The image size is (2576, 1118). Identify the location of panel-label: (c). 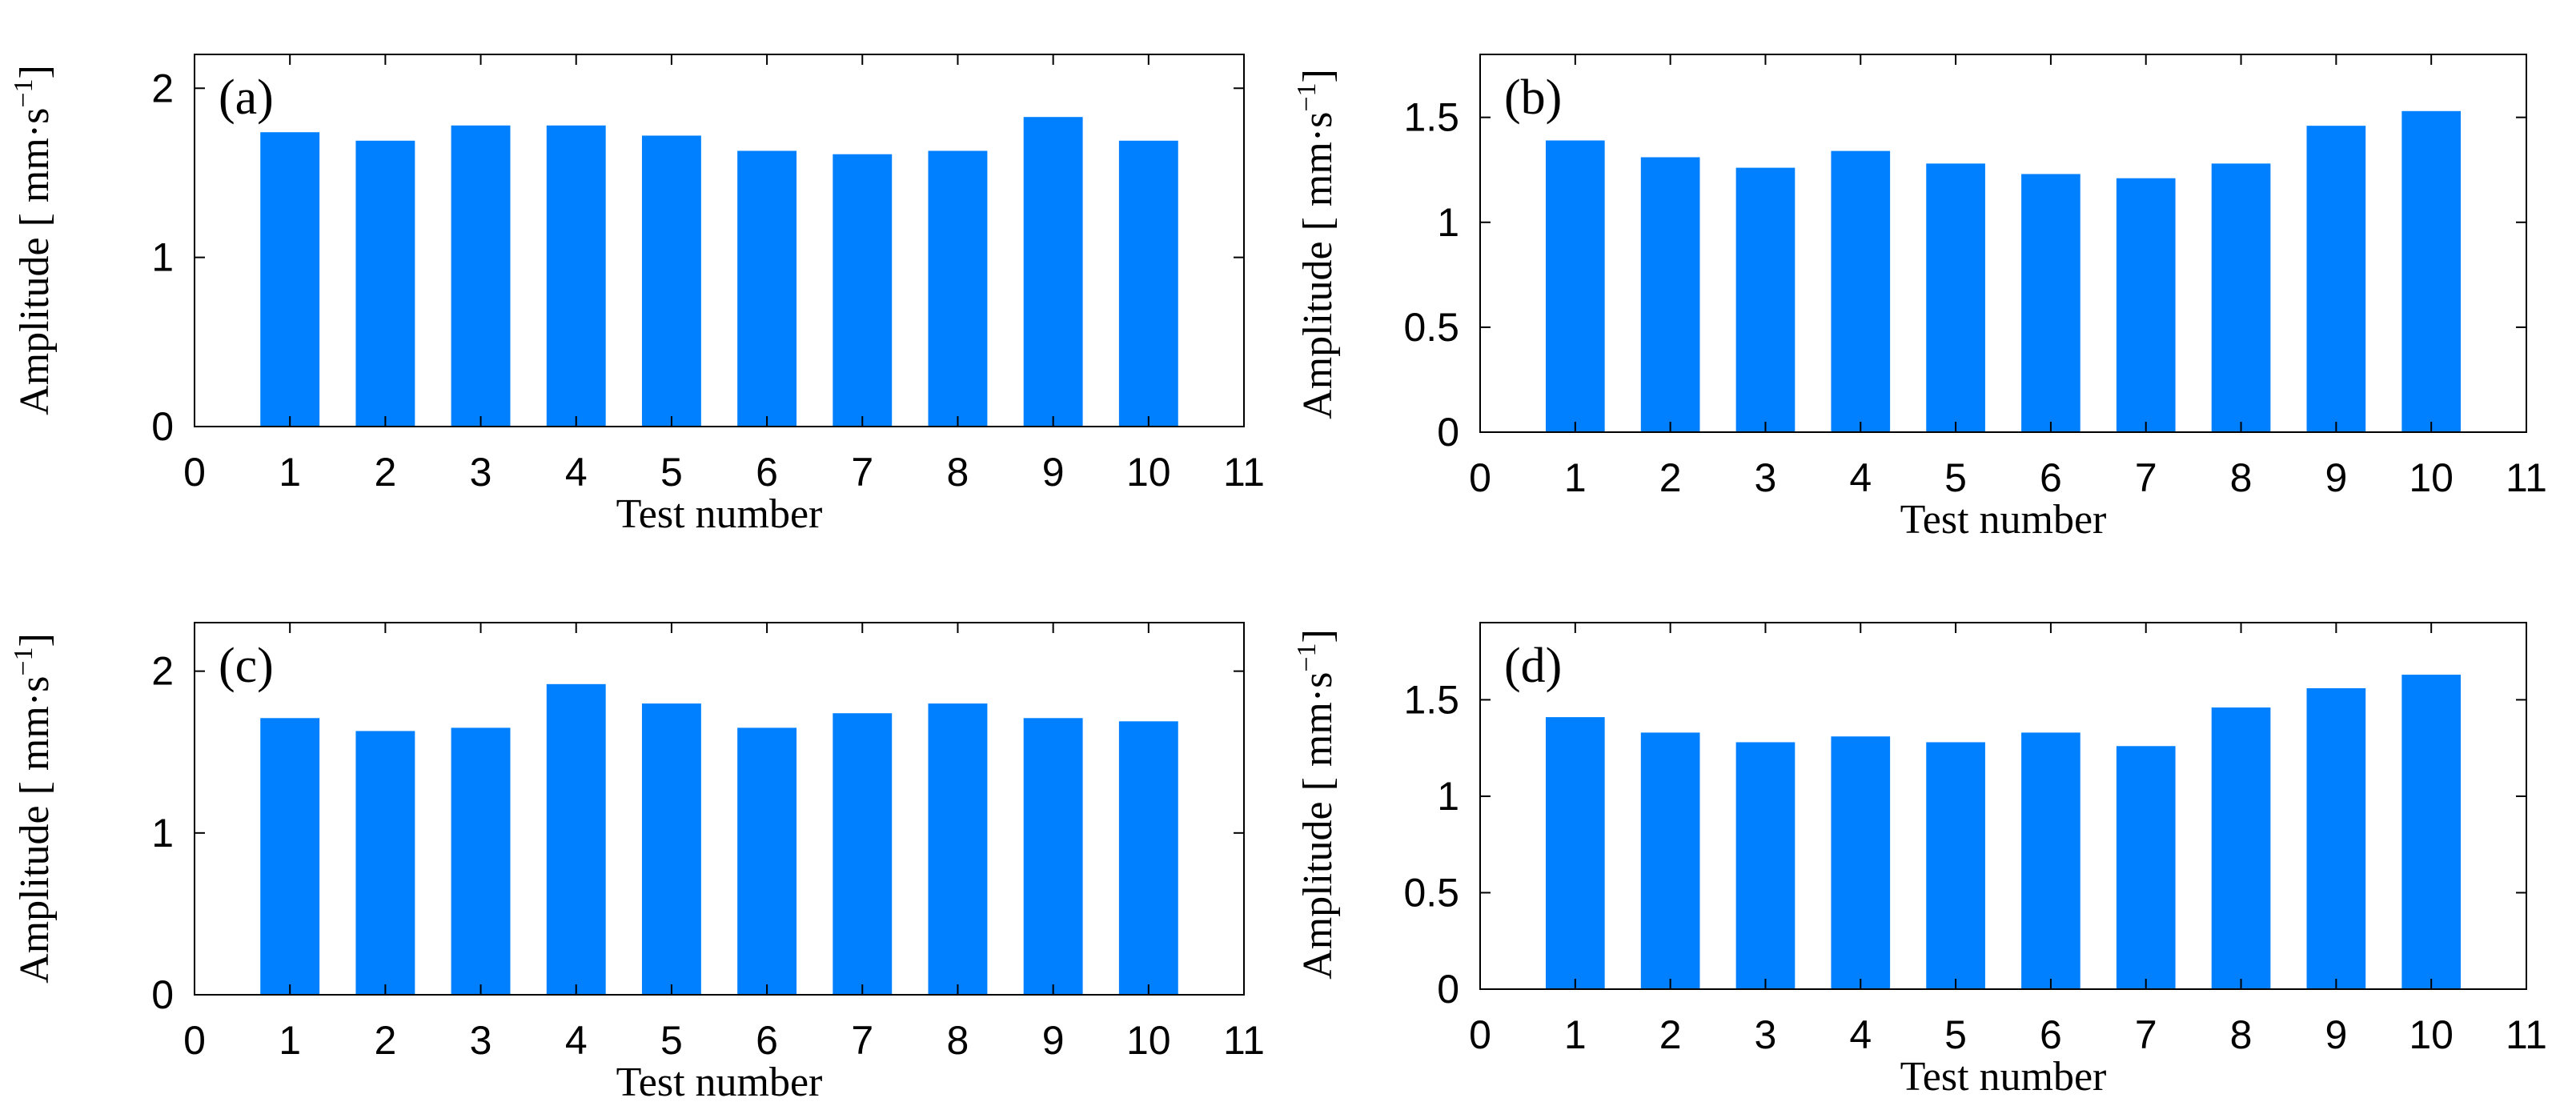
(246, 666).